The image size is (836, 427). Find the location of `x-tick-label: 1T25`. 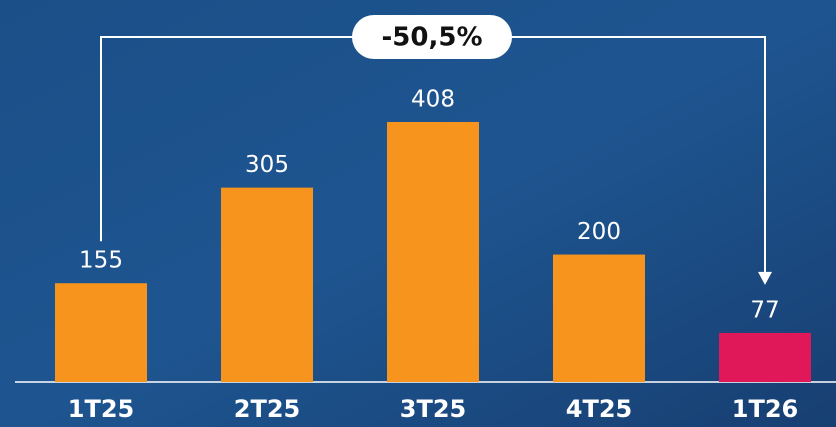

x-tick-label: 1T25 is located at coordinates (101, 409).